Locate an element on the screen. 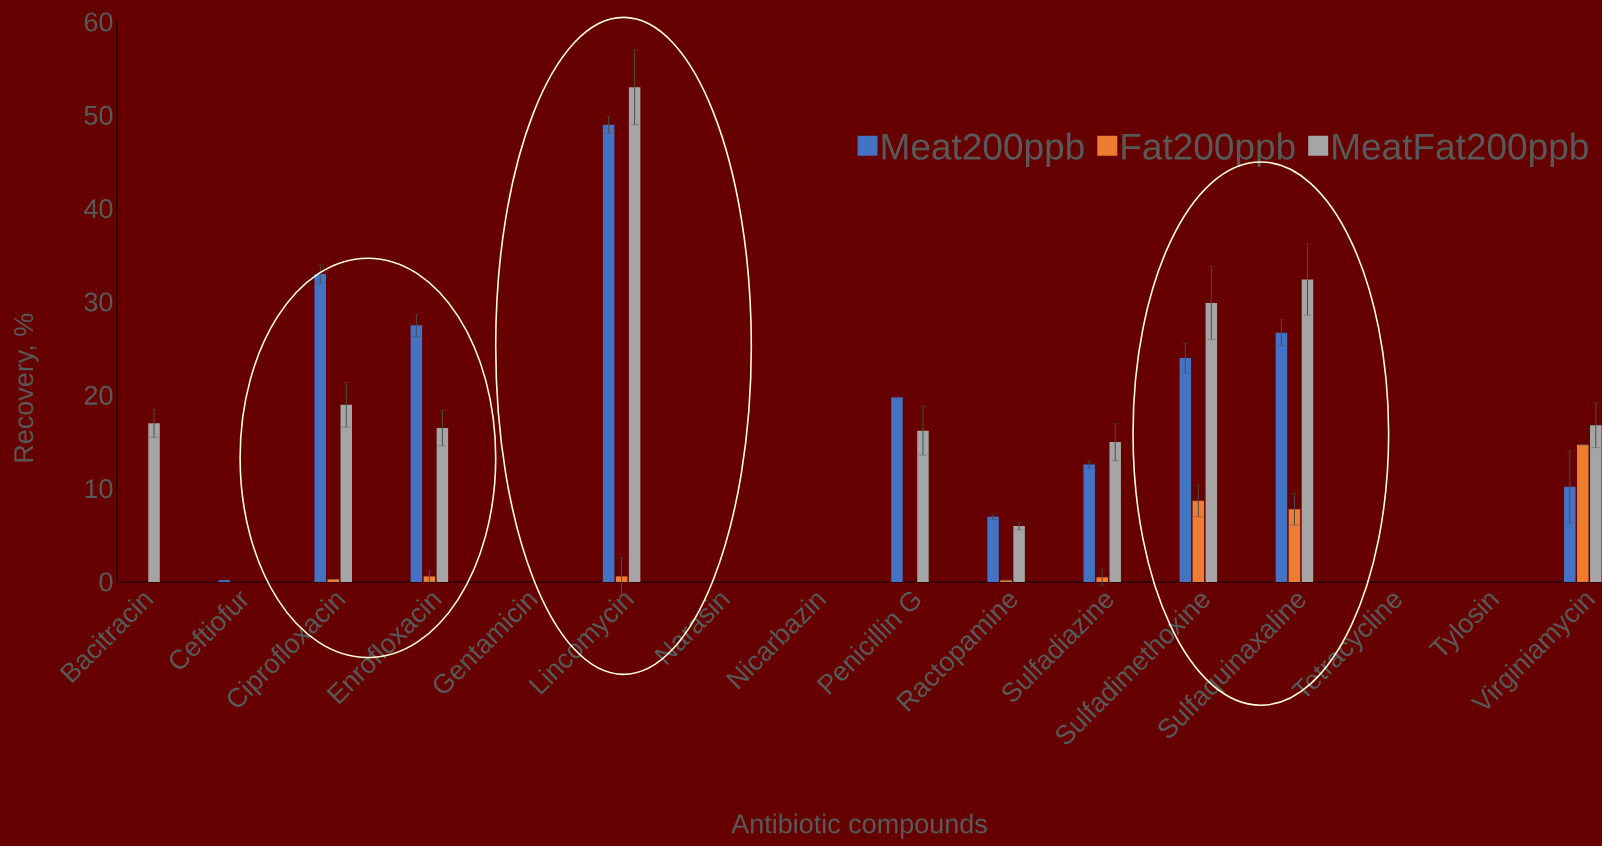 The height and width of the screenshot is (846, 1602). y-tick-label: 10 is located at coordinates (99, 489).